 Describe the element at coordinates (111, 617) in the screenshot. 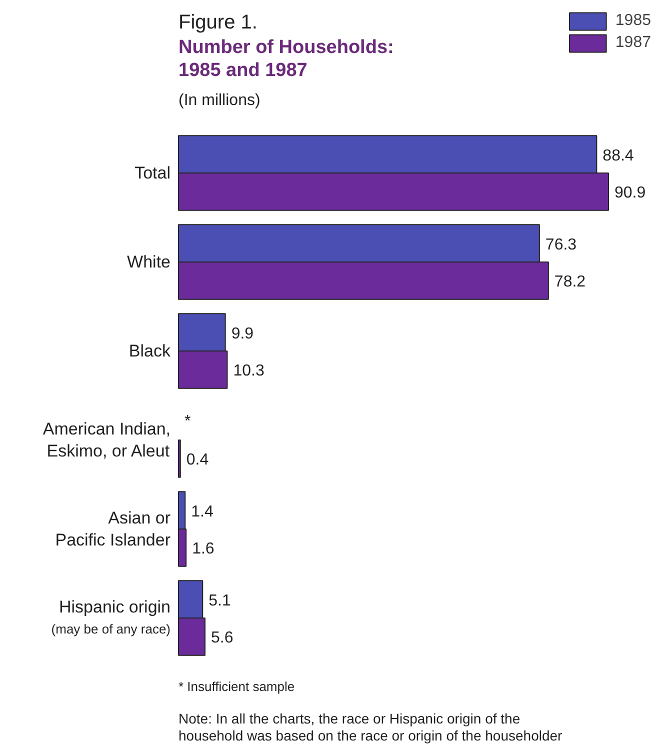

I see `y-tick-label: Hispanic origin (may be of any race)` at that location.